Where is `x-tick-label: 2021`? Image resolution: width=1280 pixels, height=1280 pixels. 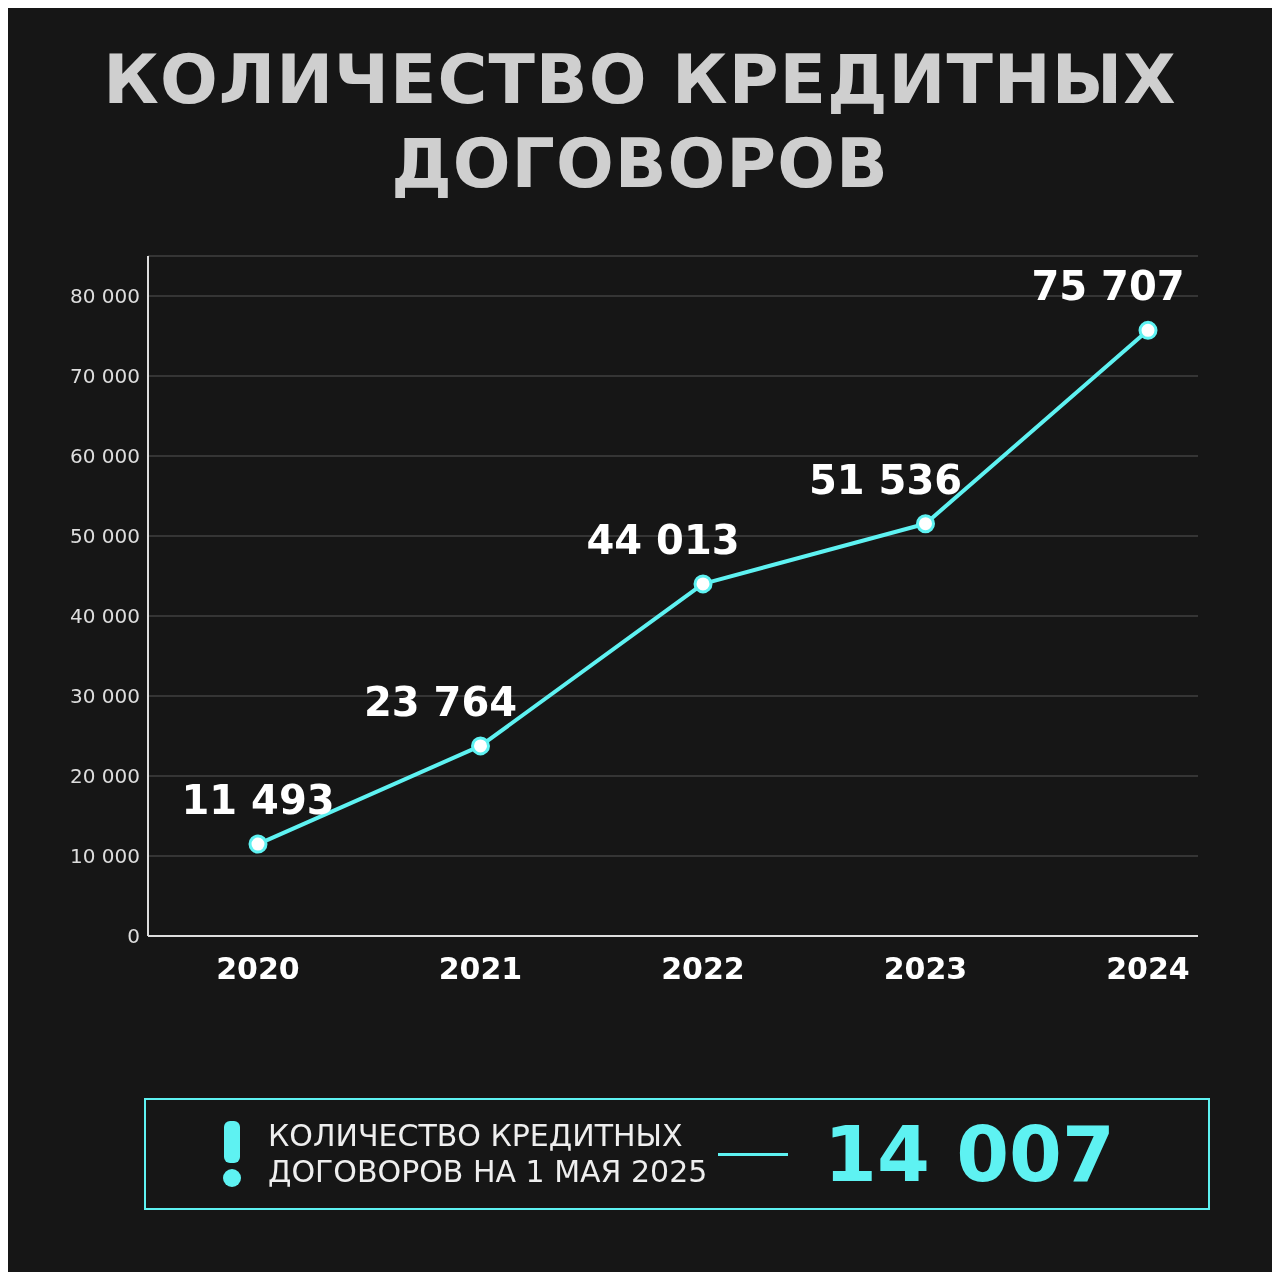 x-tick-label: 2021 is located at coordinates (480, 969).